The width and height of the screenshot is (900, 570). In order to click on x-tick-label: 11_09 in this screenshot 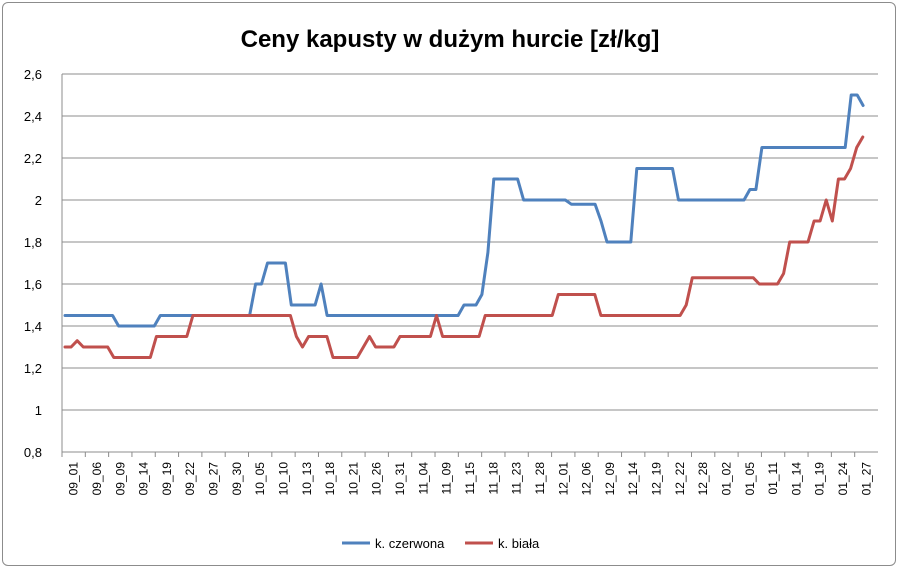, I will do `click(447, 478)`.